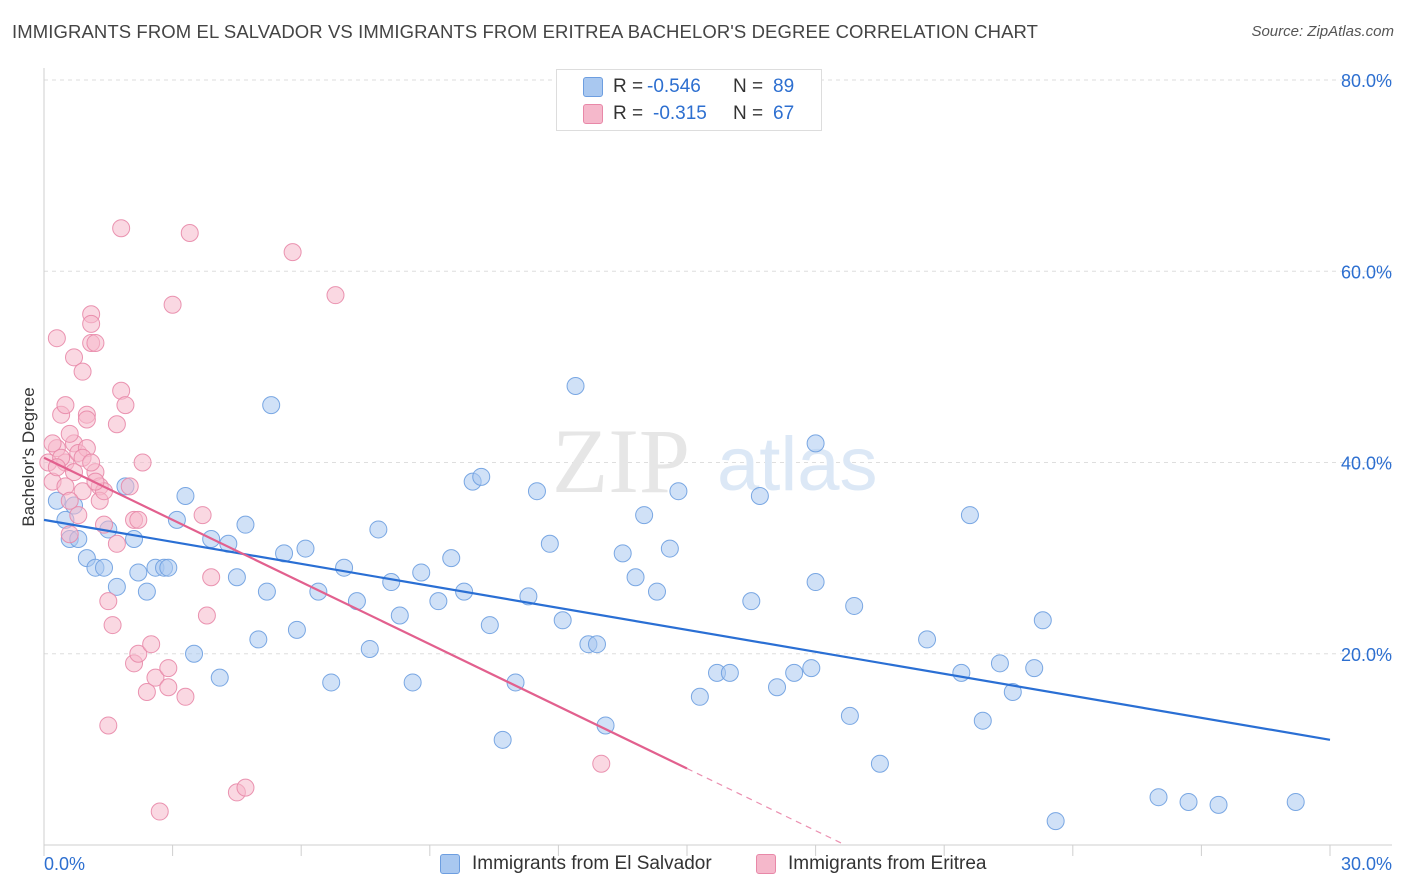 The width and height of the screenshot is (1406, 892). Describe the element at coordinates (592, 863) in the screenshot. I see `legend-label: Immigrants from El Salvador` at that location.